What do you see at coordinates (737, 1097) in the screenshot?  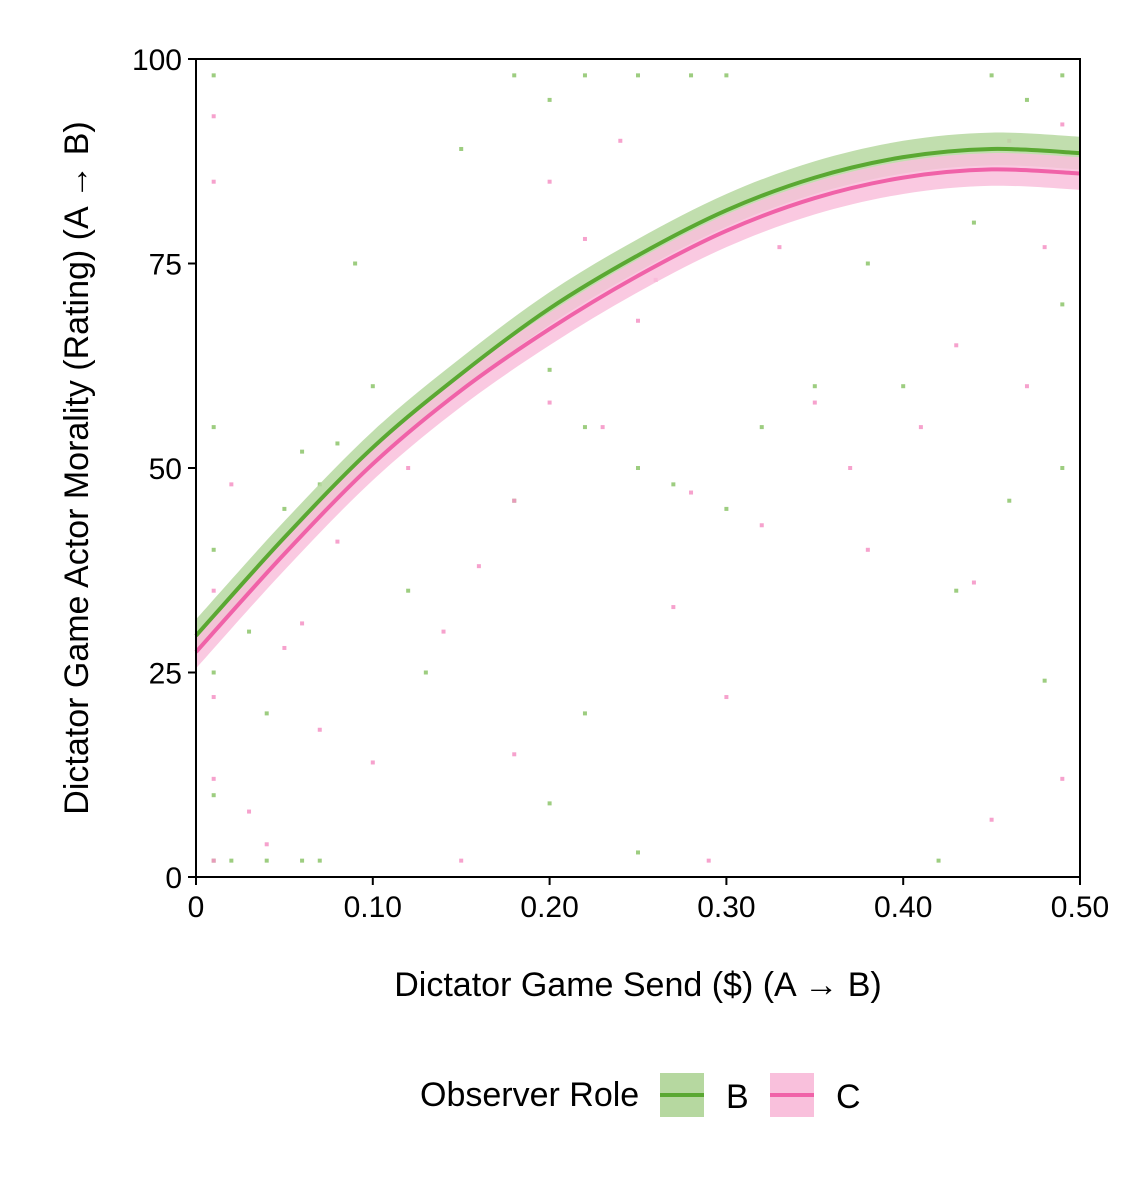 I see `legend-label-B: B` at bounding box center [737, 1097].